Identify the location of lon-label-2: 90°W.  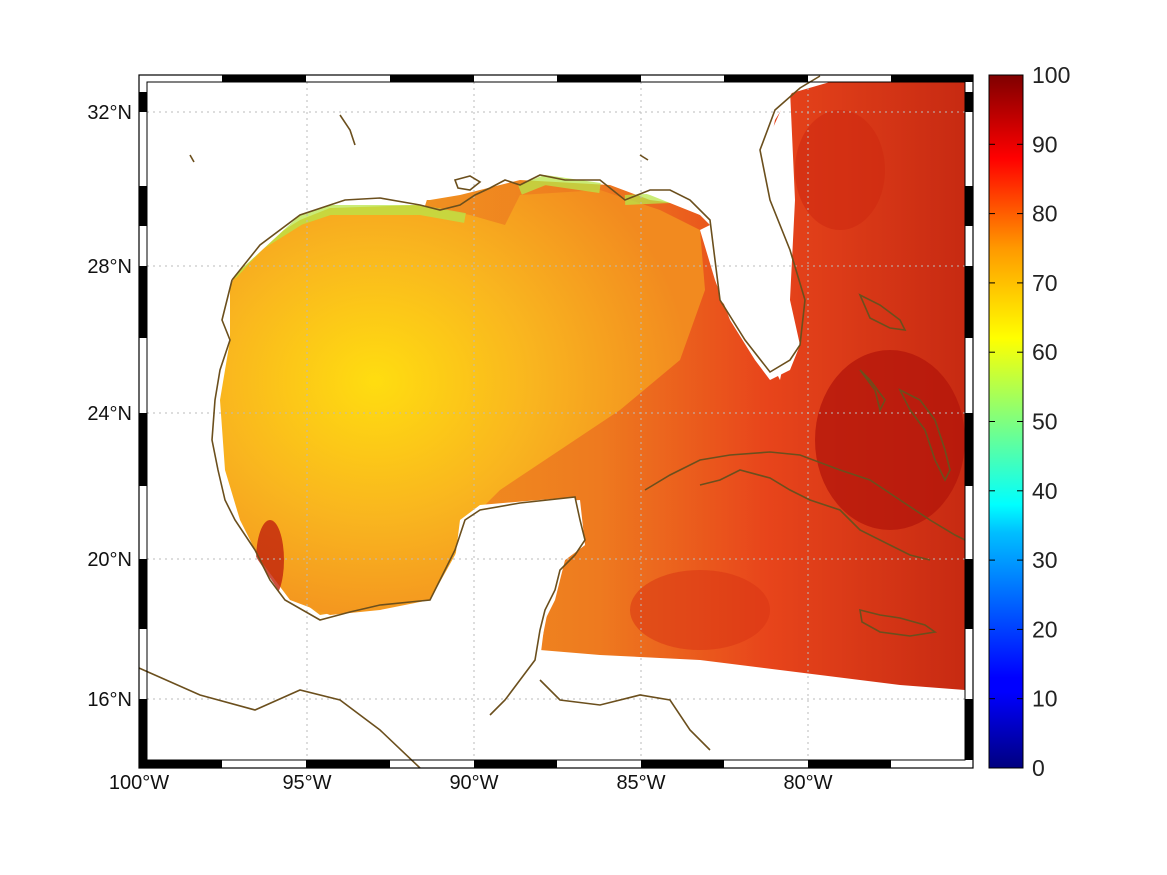
(473, 783).